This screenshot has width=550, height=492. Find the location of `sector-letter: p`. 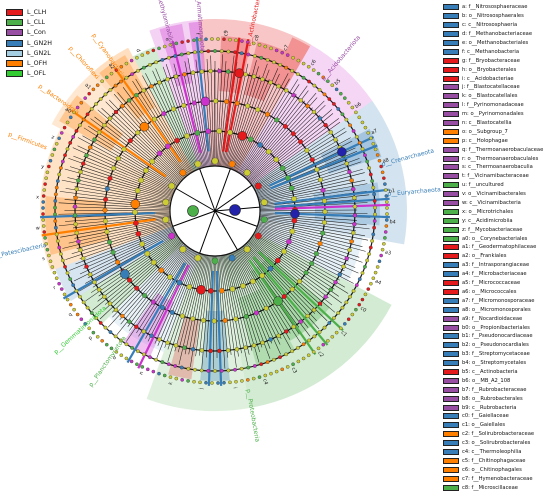

sector-letter: p is located at coordinates (90, 338).